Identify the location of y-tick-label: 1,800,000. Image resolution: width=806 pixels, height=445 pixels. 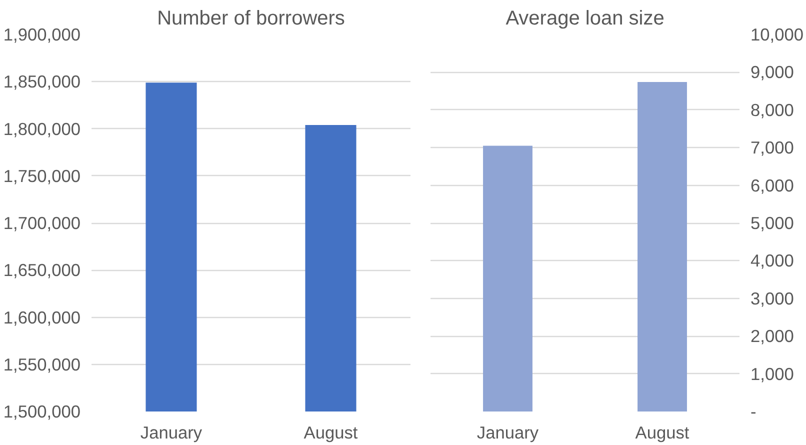
(42, 128).